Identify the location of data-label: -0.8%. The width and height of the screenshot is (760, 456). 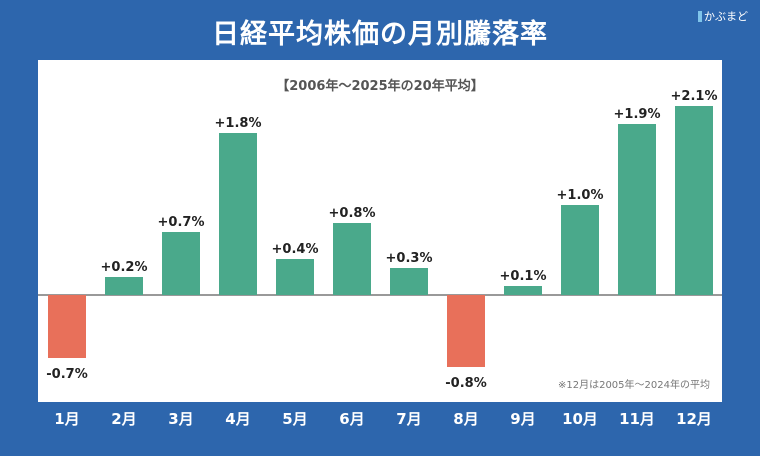
(465, 383).